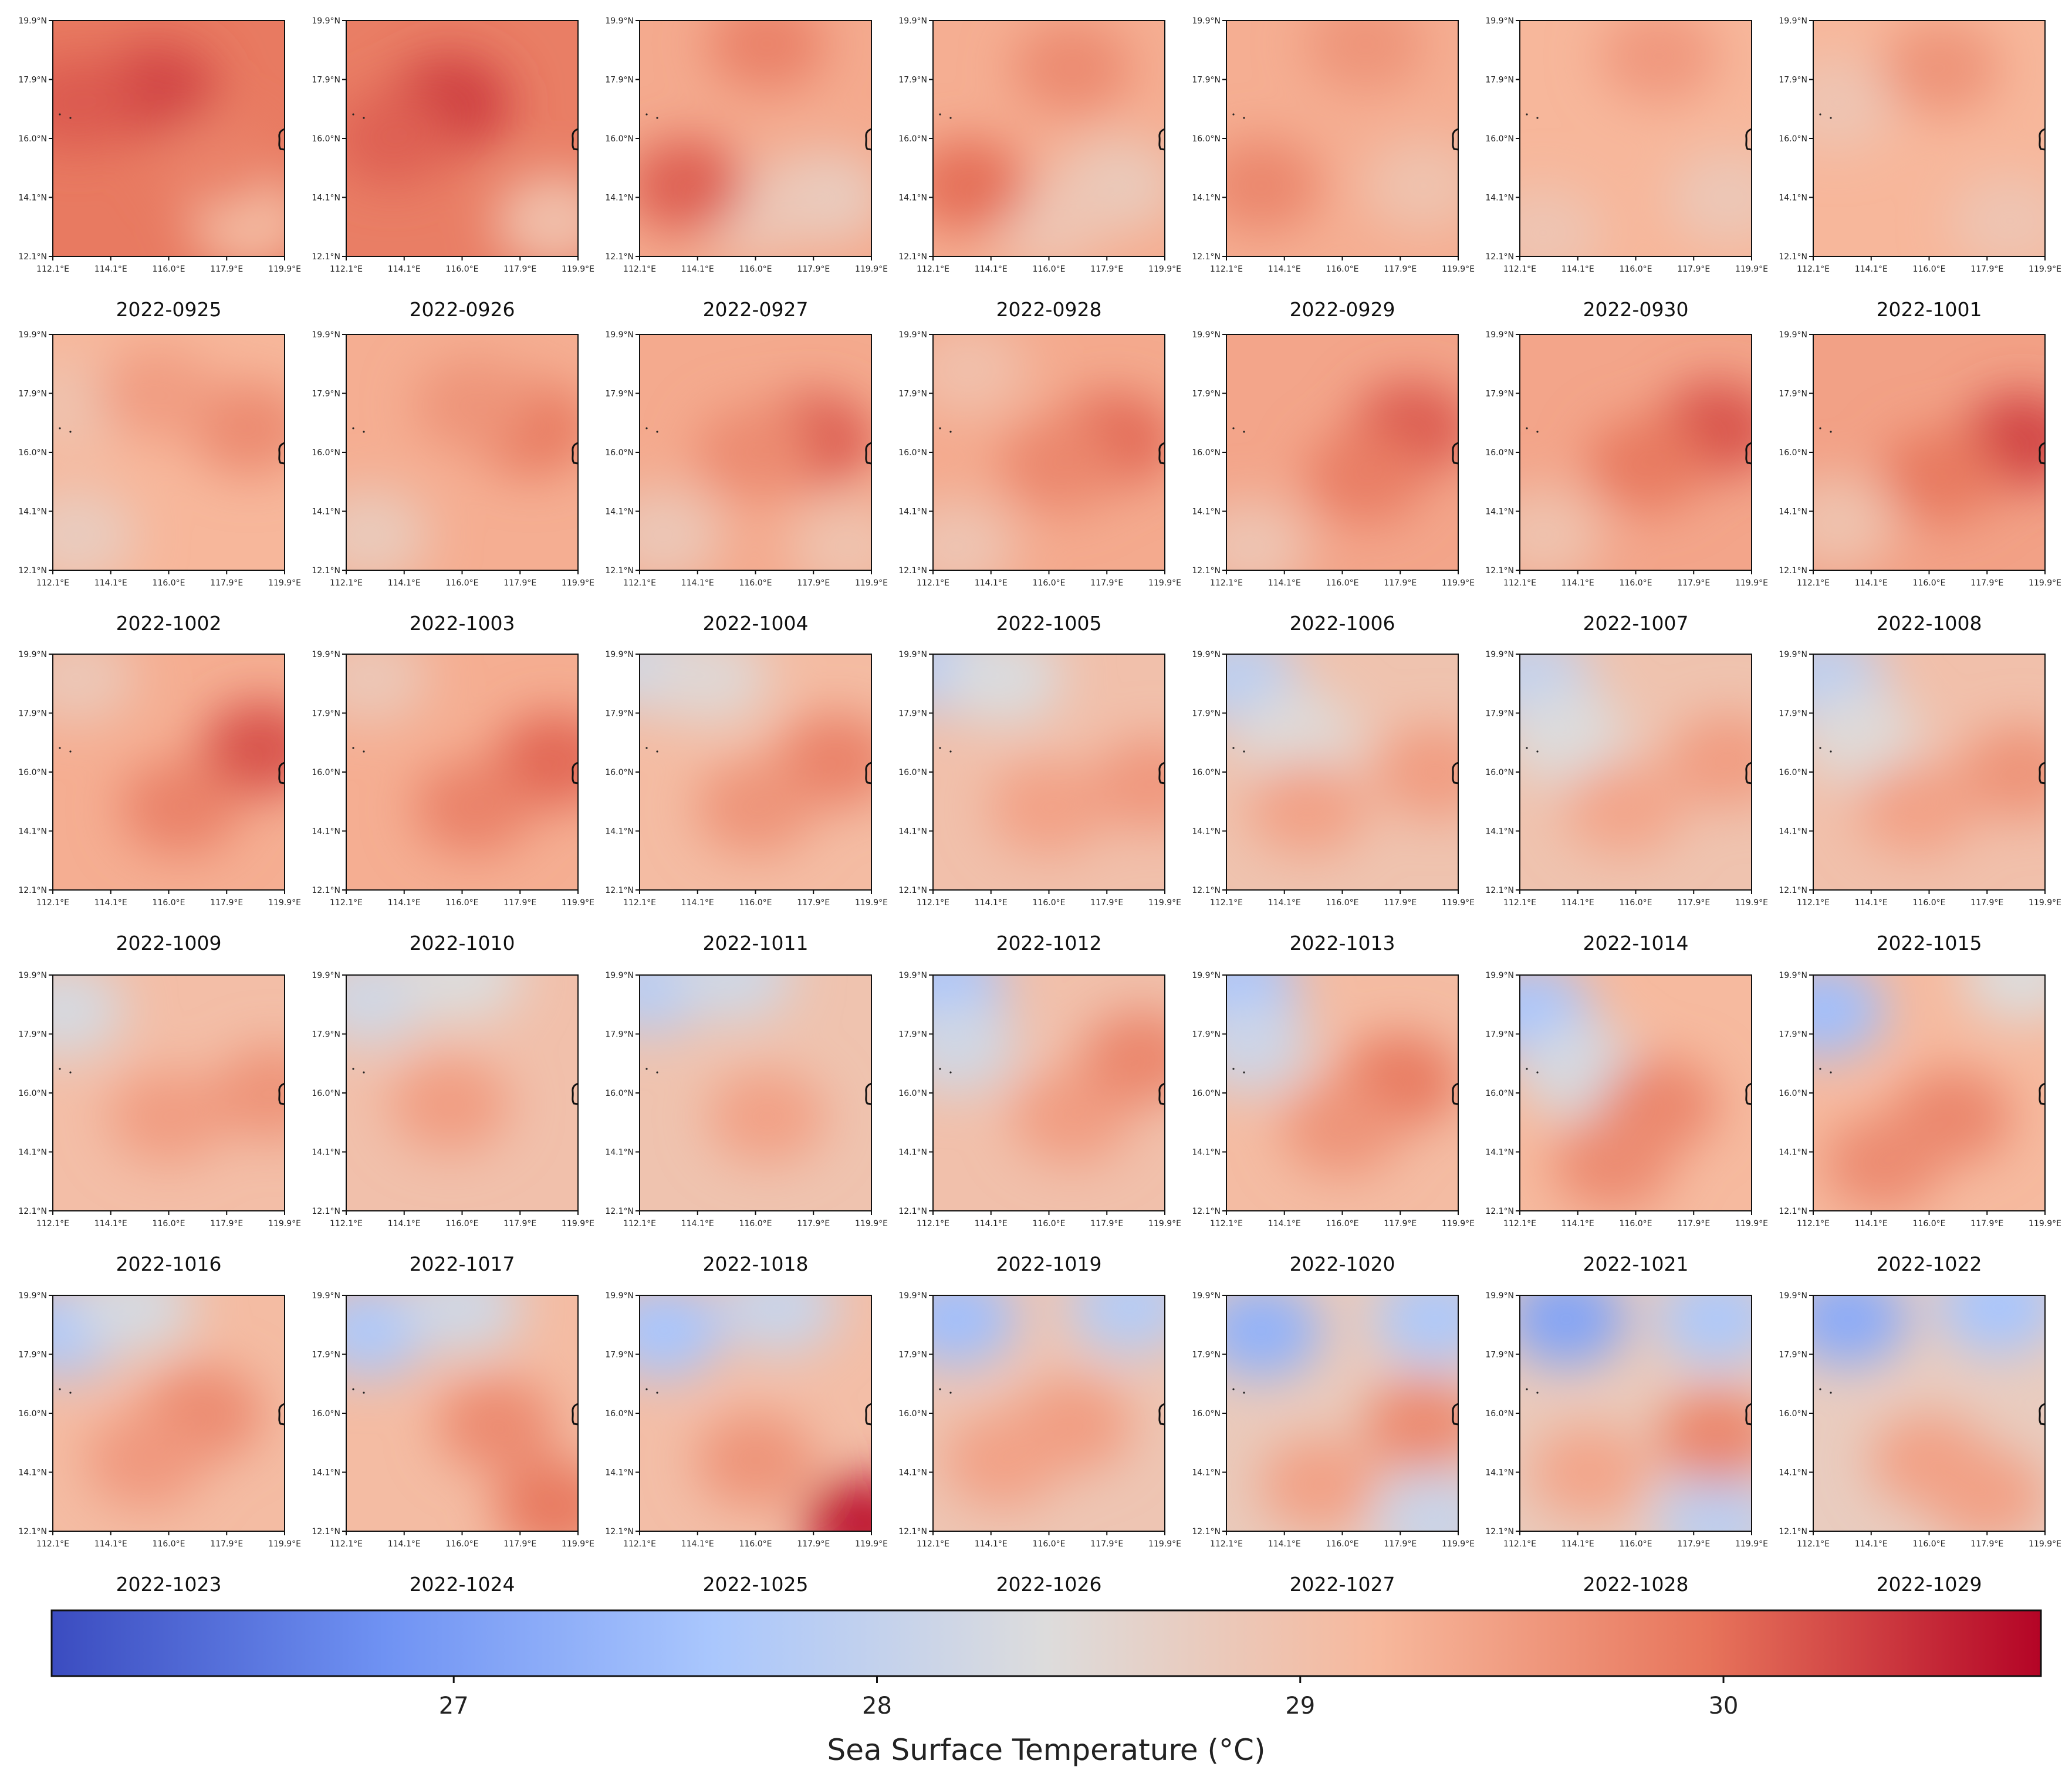 This screenshot has height=1777, width=2072. What do you see at coordinates (1300, 1706) in the screenshot?
I see `colorbar-tick-label: 29` at bounding box center [1300, 1706].